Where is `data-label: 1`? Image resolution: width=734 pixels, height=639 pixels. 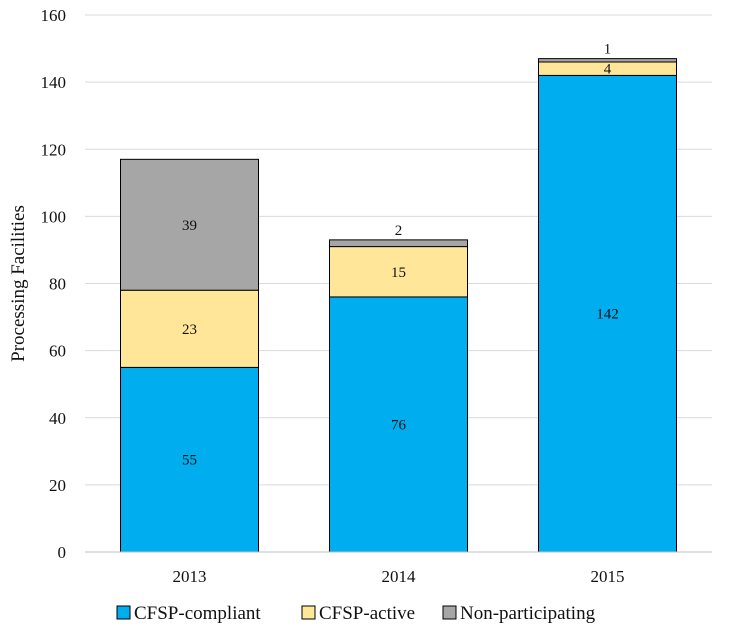
data-label: 1 is located at coordinates (608, 50).